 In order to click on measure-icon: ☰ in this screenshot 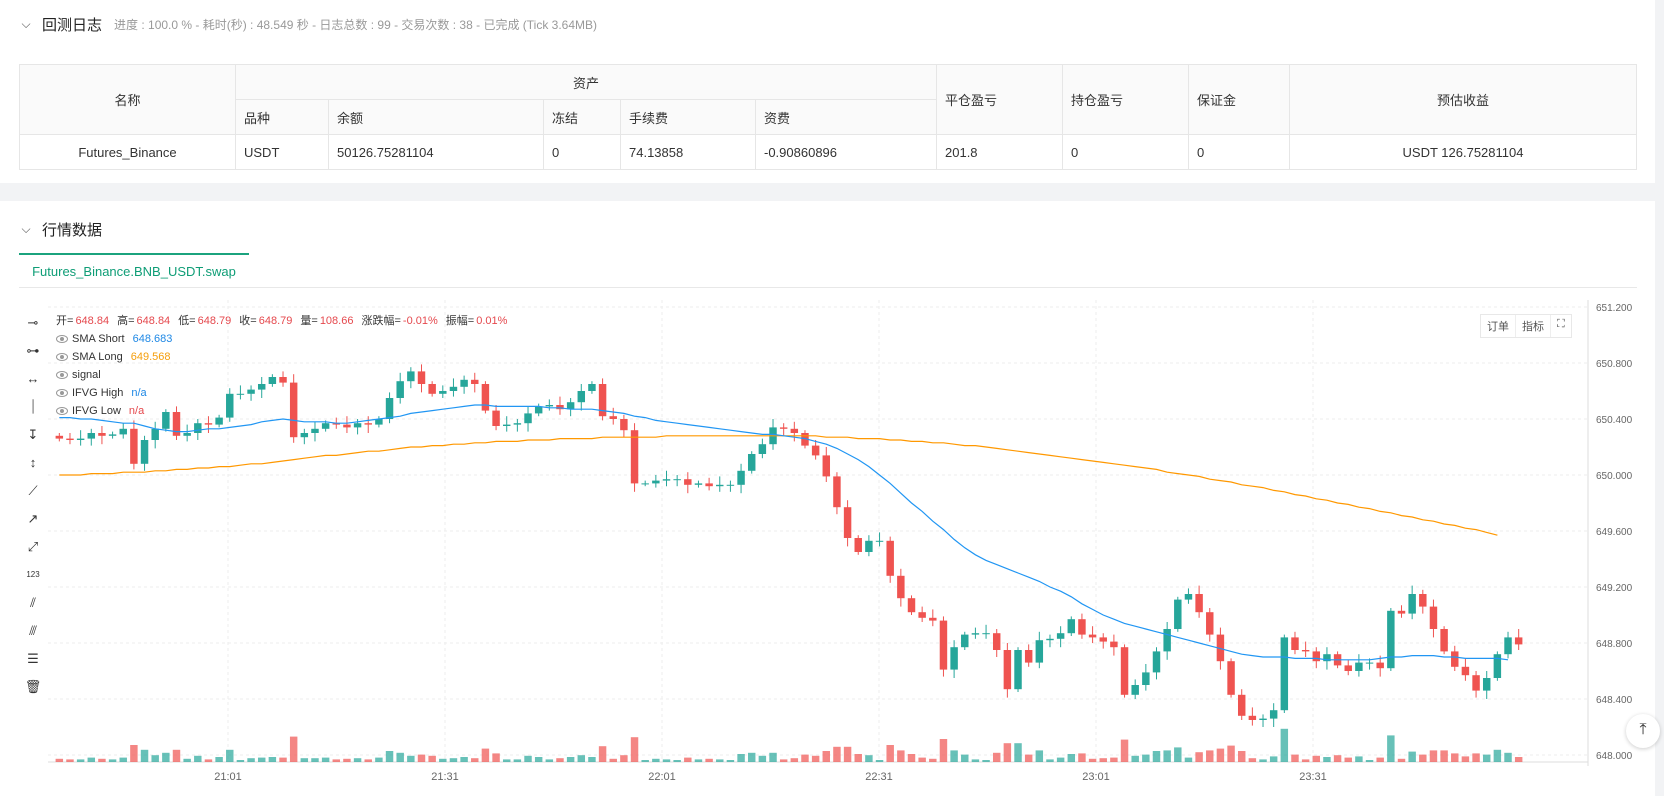, I will do `click(33, 658)`.